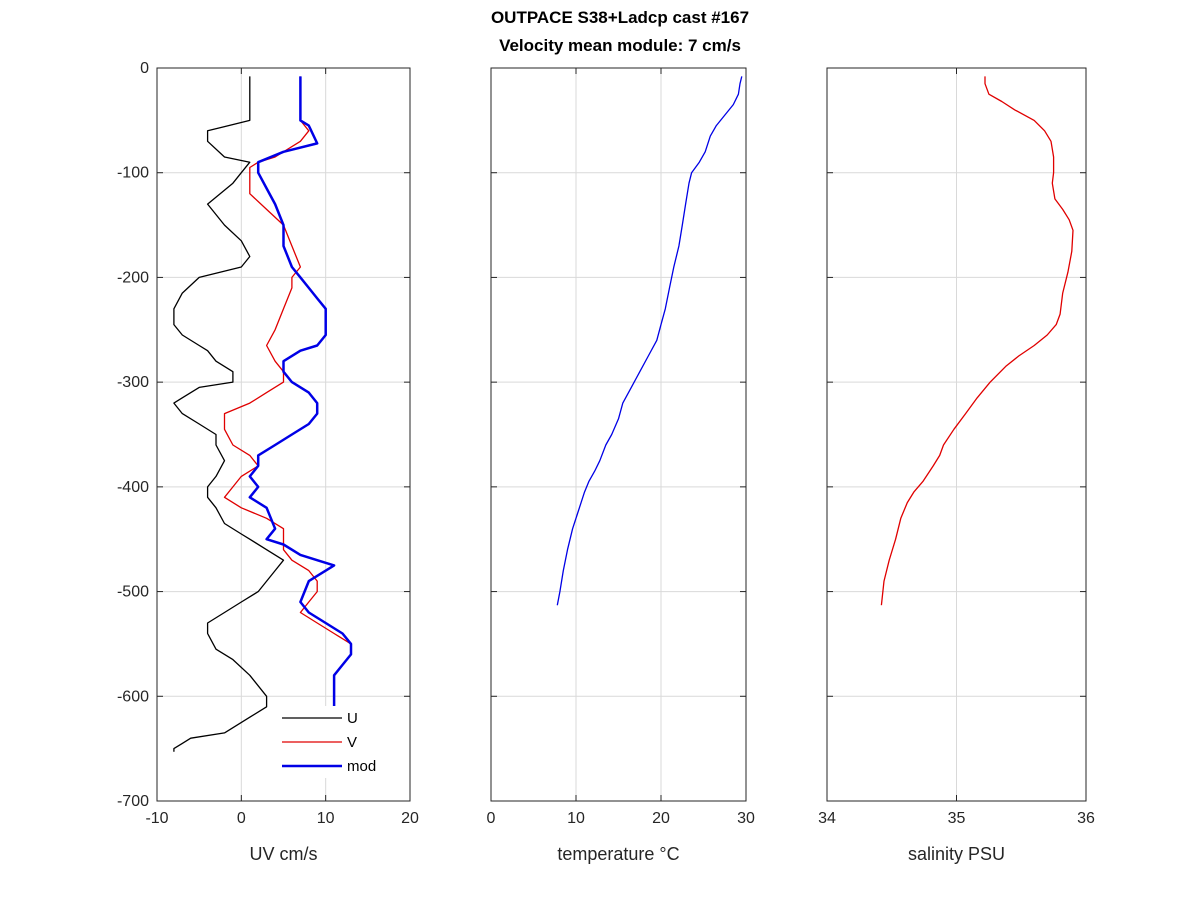 The height and width of the screenshot is (900, 1200). What do you see at coordinates (133, 173) in the screenshot?
I see `velocity-ytick-label: -100` at bounding box center [133, 173].